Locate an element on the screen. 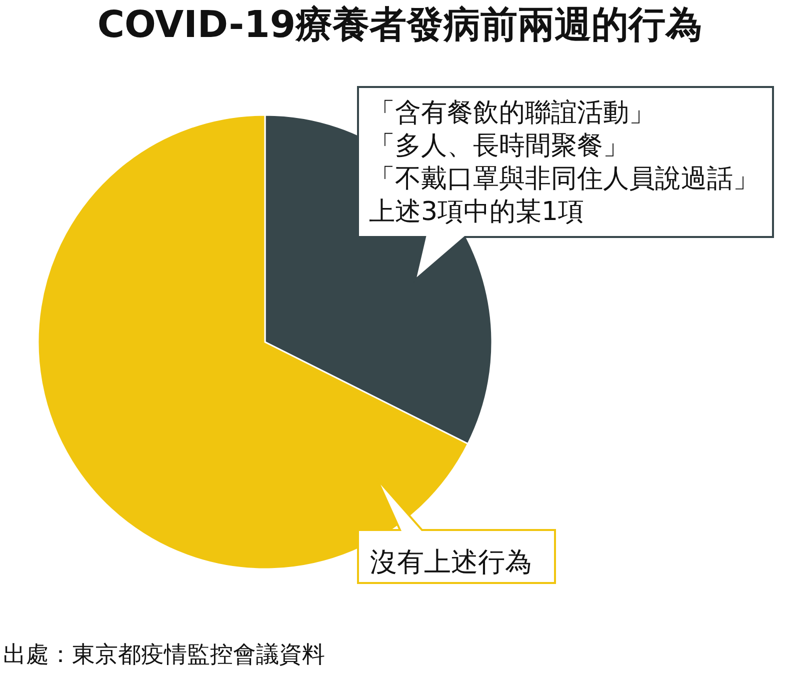 This screenshot has width=800, height=684. slice-label: 沒有上述行為 is located at coordinates (451, 562).